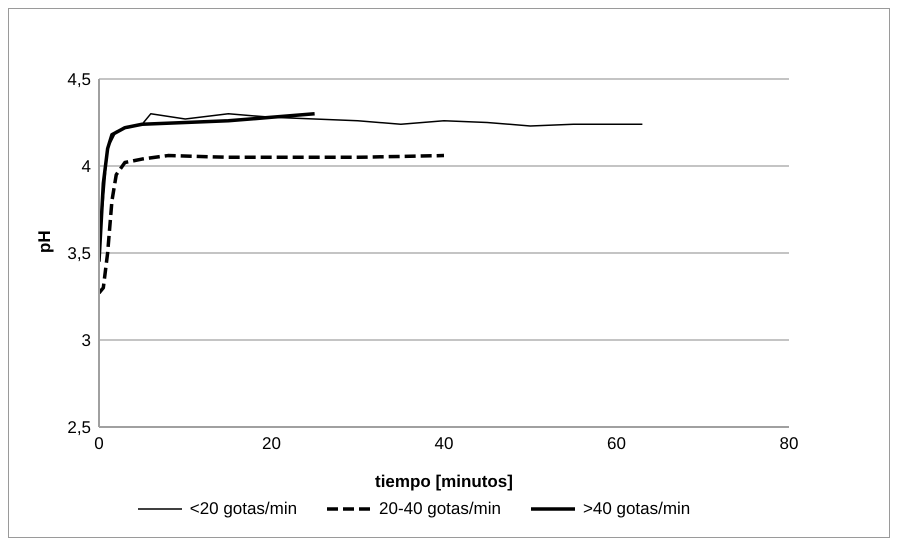  What do you see at coordinates (99, 443) in the screenshot?
I see `x-tick-label: 0` at bounding box center [99, 443].